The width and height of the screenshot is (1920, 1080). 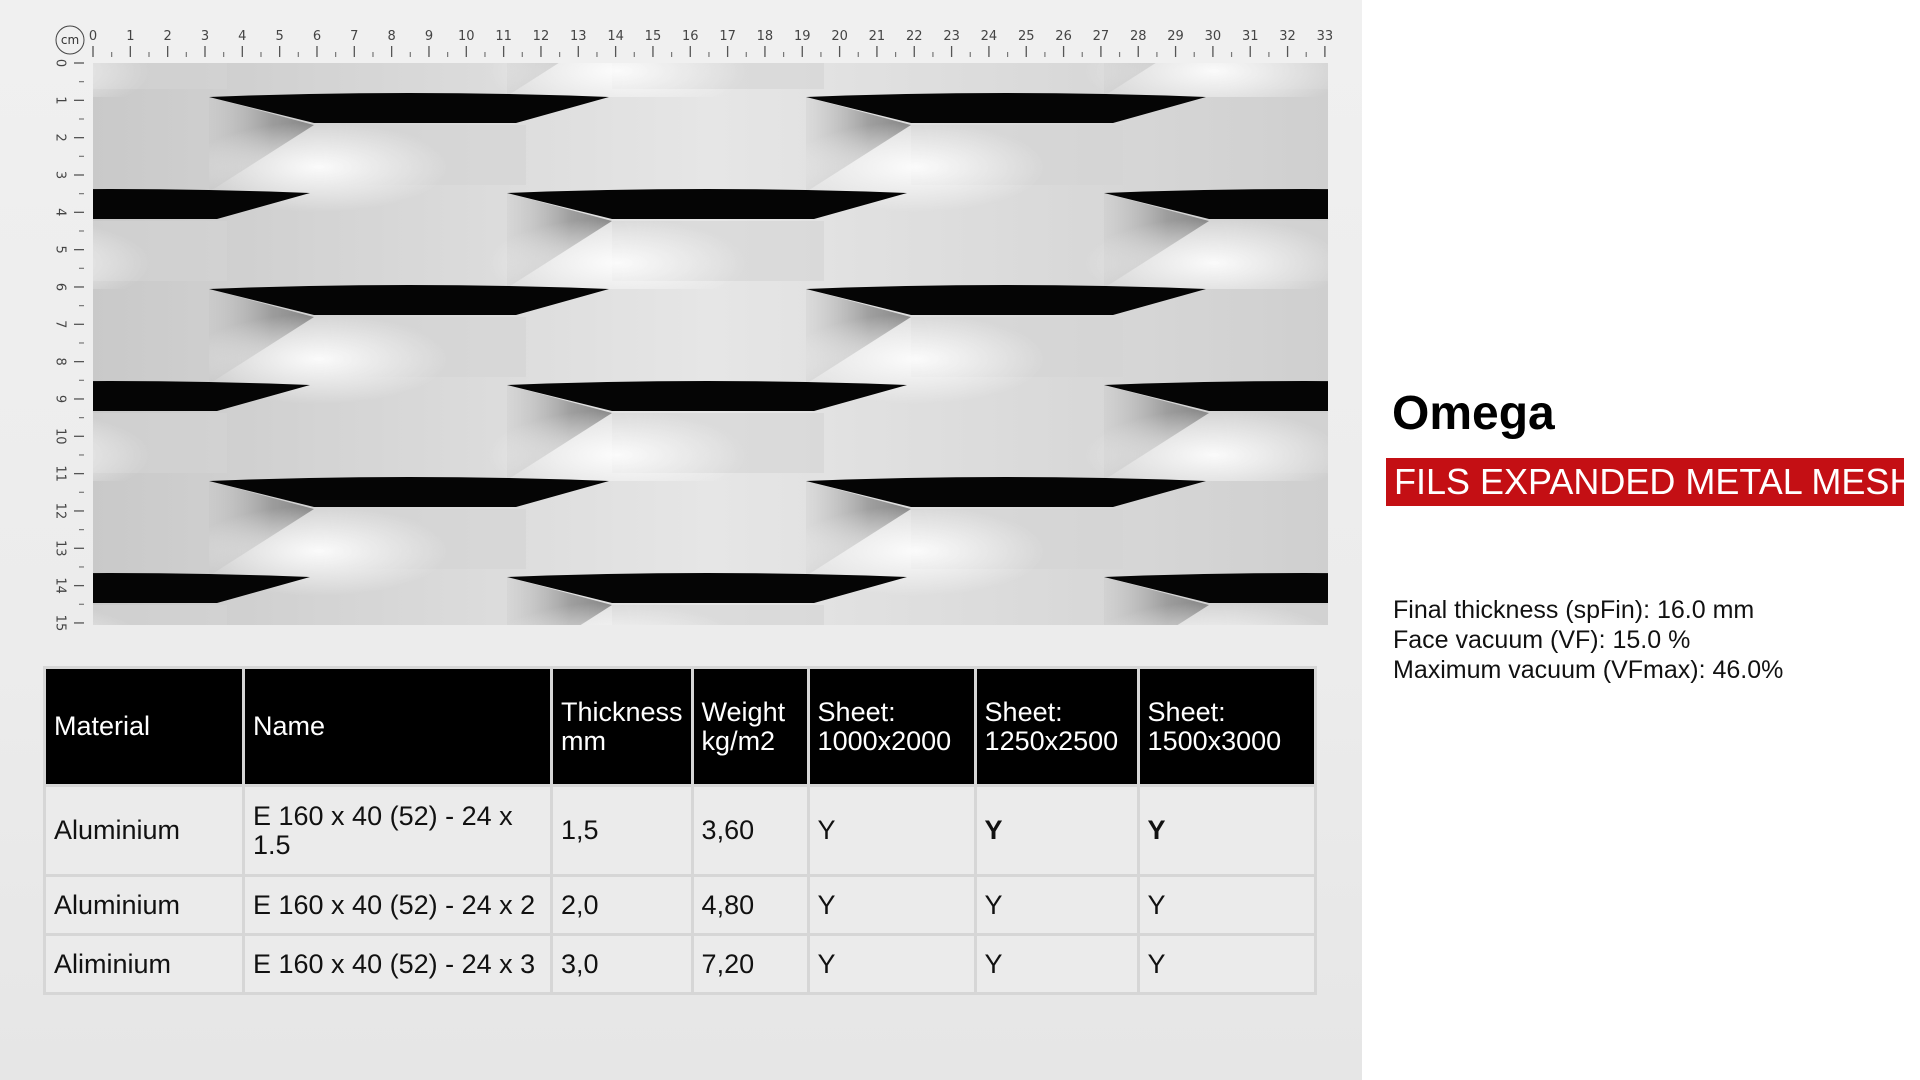 I want to click on ruler-h-label: 33, so click(x=1325, y=36).